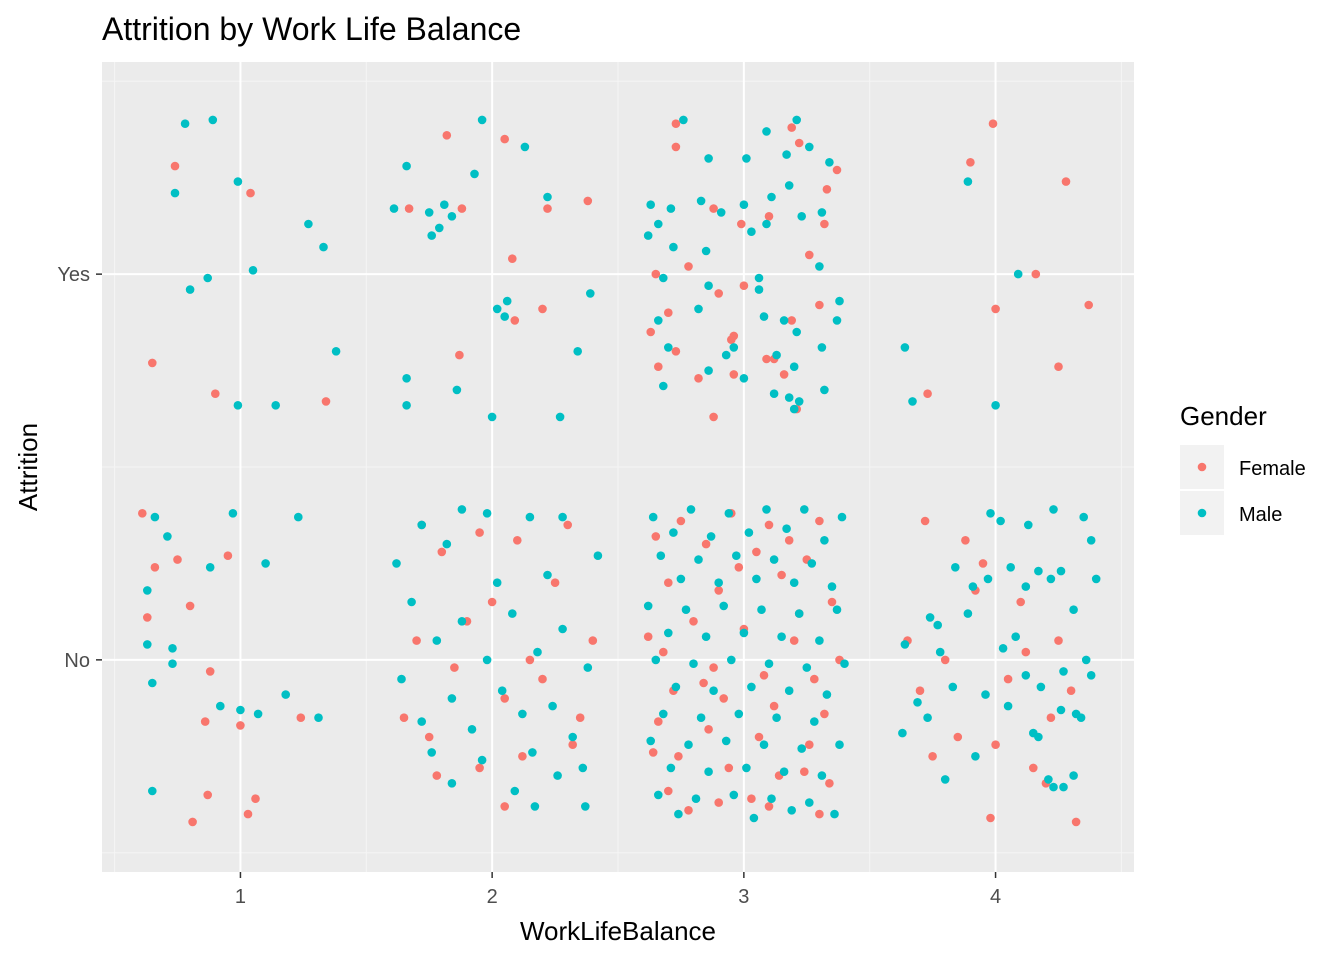 This screenshot has width=1344, height=960. I want to click on legend-entries: Female Male, so click(1243, 490).